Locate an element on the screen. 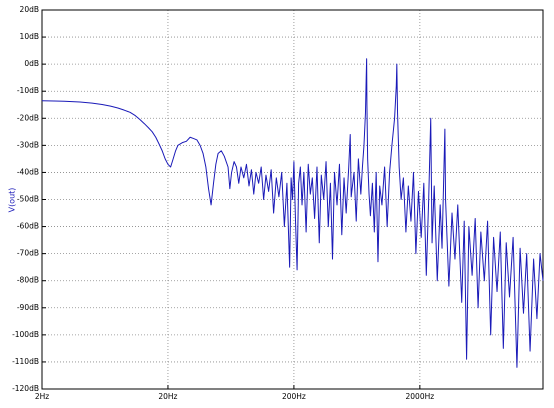 The image size is (554, 408). y-tick-label: 10dB is located at coordinates (29, 36).